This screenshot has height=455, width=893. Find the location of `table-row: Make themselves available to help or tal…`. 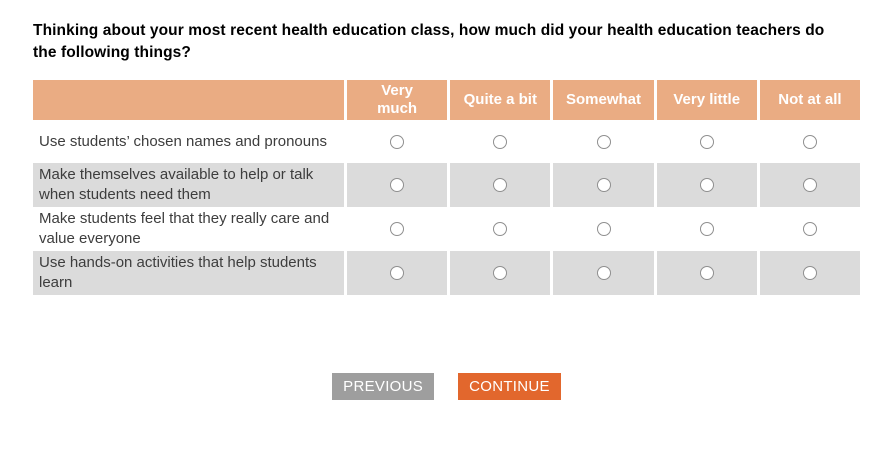

table-row: Make themselves available to help or tal… is located at coordinates (447, 185).